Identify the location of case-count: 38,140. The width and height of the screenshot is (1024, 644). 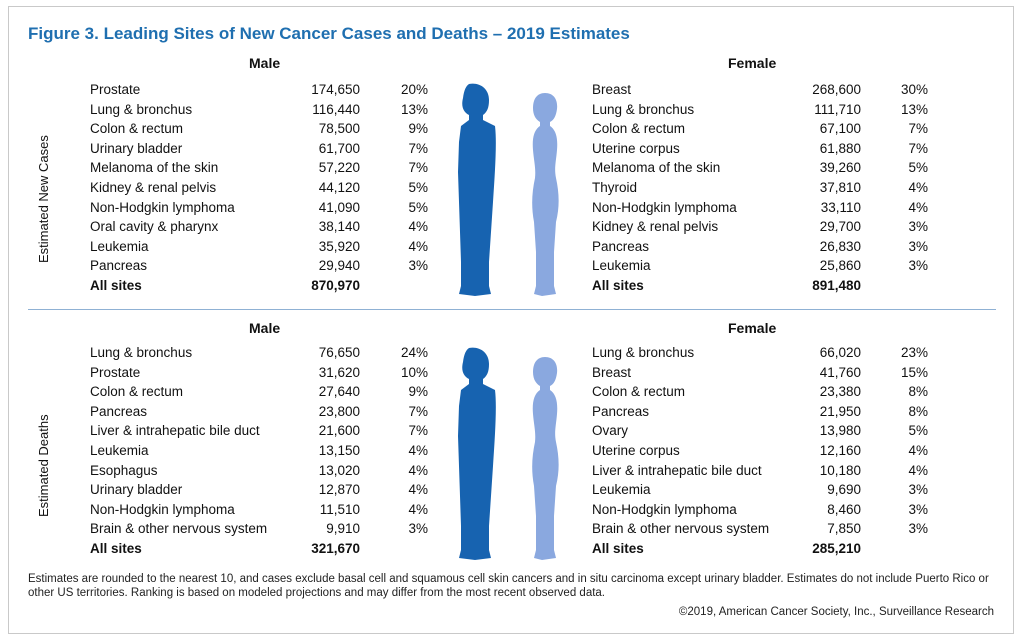
(339, 227).